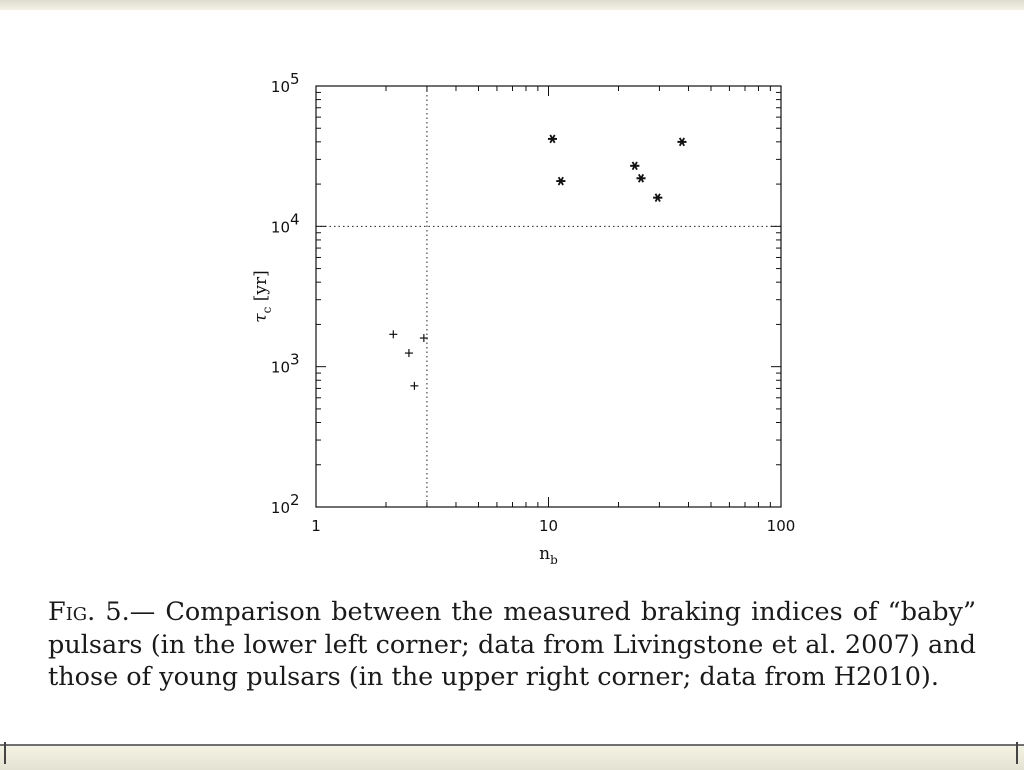 Image resolution: width=1024 pixels, height=770 pixels. Describe the element at coordinates (781, 526) in the screenshot. I see `x-tick-label: 100` at that location.